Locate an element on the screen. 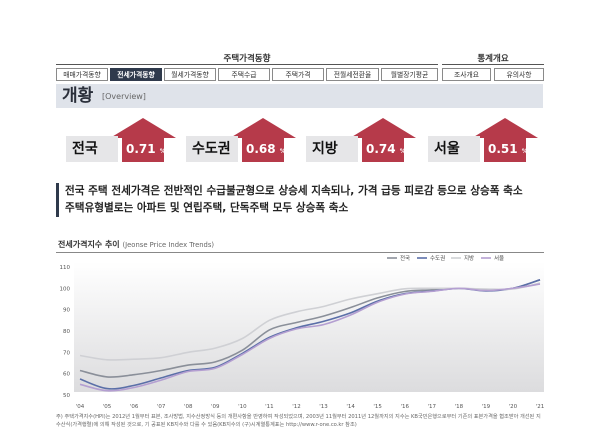  x-tick-label: '17 is located at coordinates (432, 407).